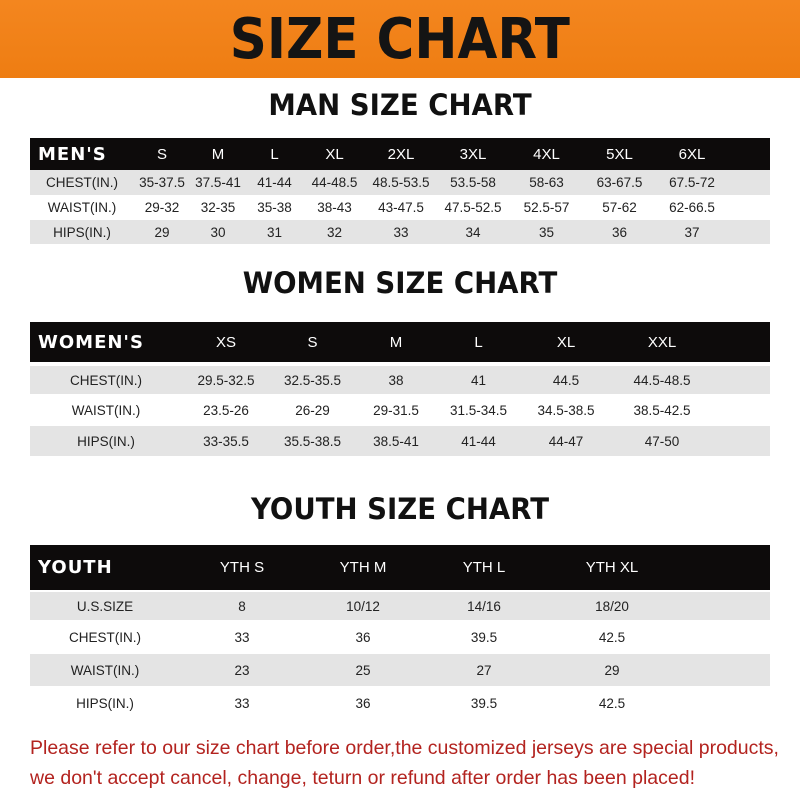  What do you see at coordinates (91, 342) in the screenshot?
I see `table-header-label: WOMEN'S` at bounding box center [91, 342].